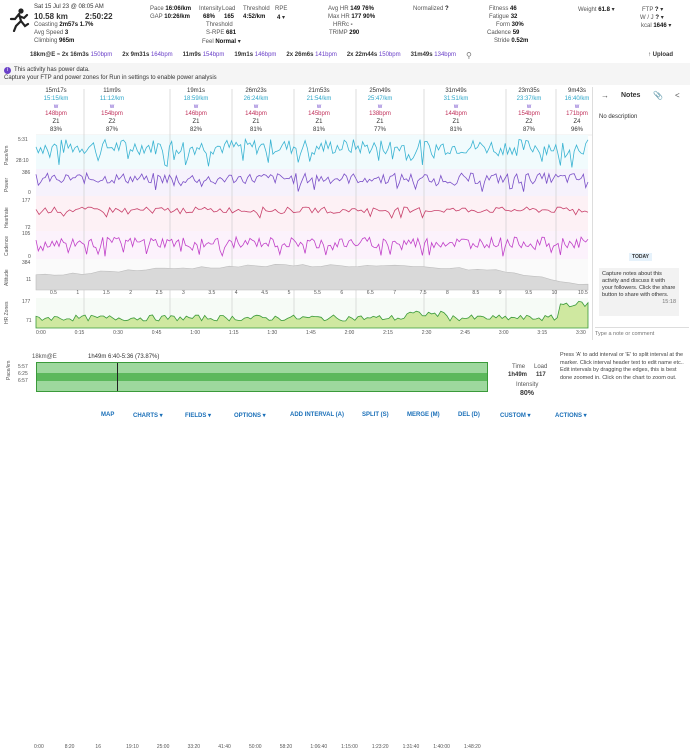 This screenshot has height=750, width=690. Describe the element at coordinates (339, 17) in the screenshot. I see `max-hr-label: Max HR` at that location.